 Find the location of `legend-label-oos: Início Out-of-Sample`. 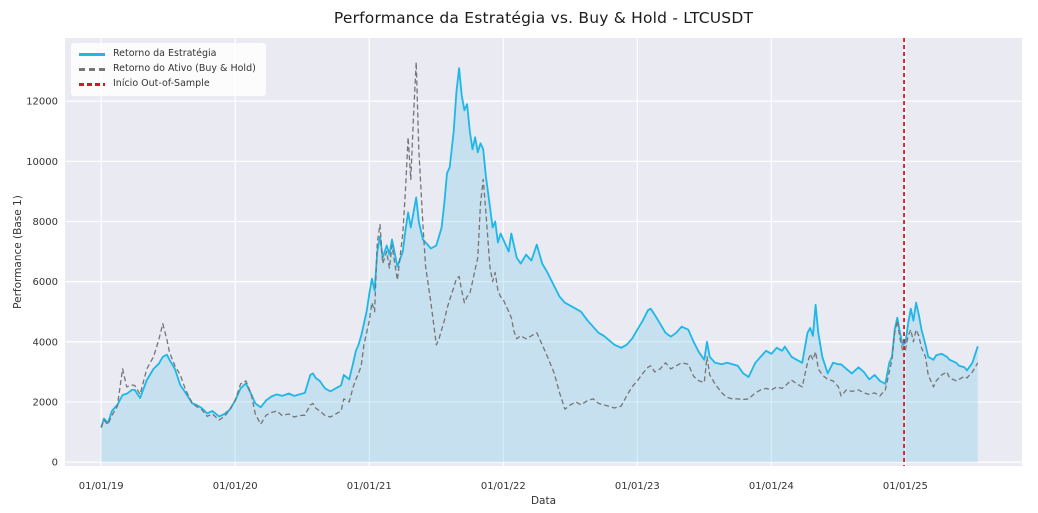

legend-label-oos: Início Out-of-Sample is located at coordinates (161, 83).